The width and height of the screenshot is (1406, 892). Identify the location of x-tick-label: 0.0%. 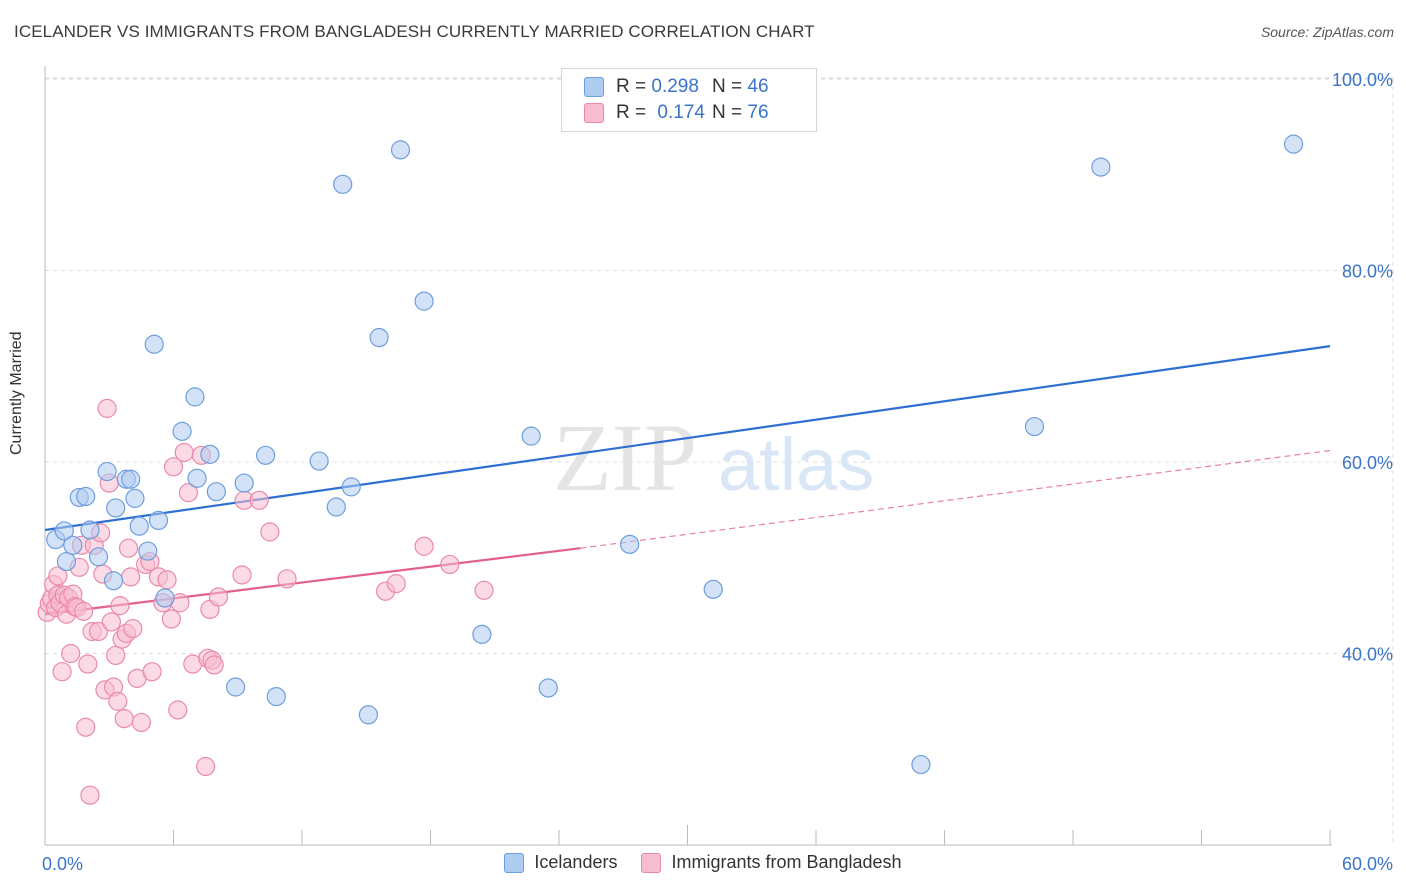
(62, 864).